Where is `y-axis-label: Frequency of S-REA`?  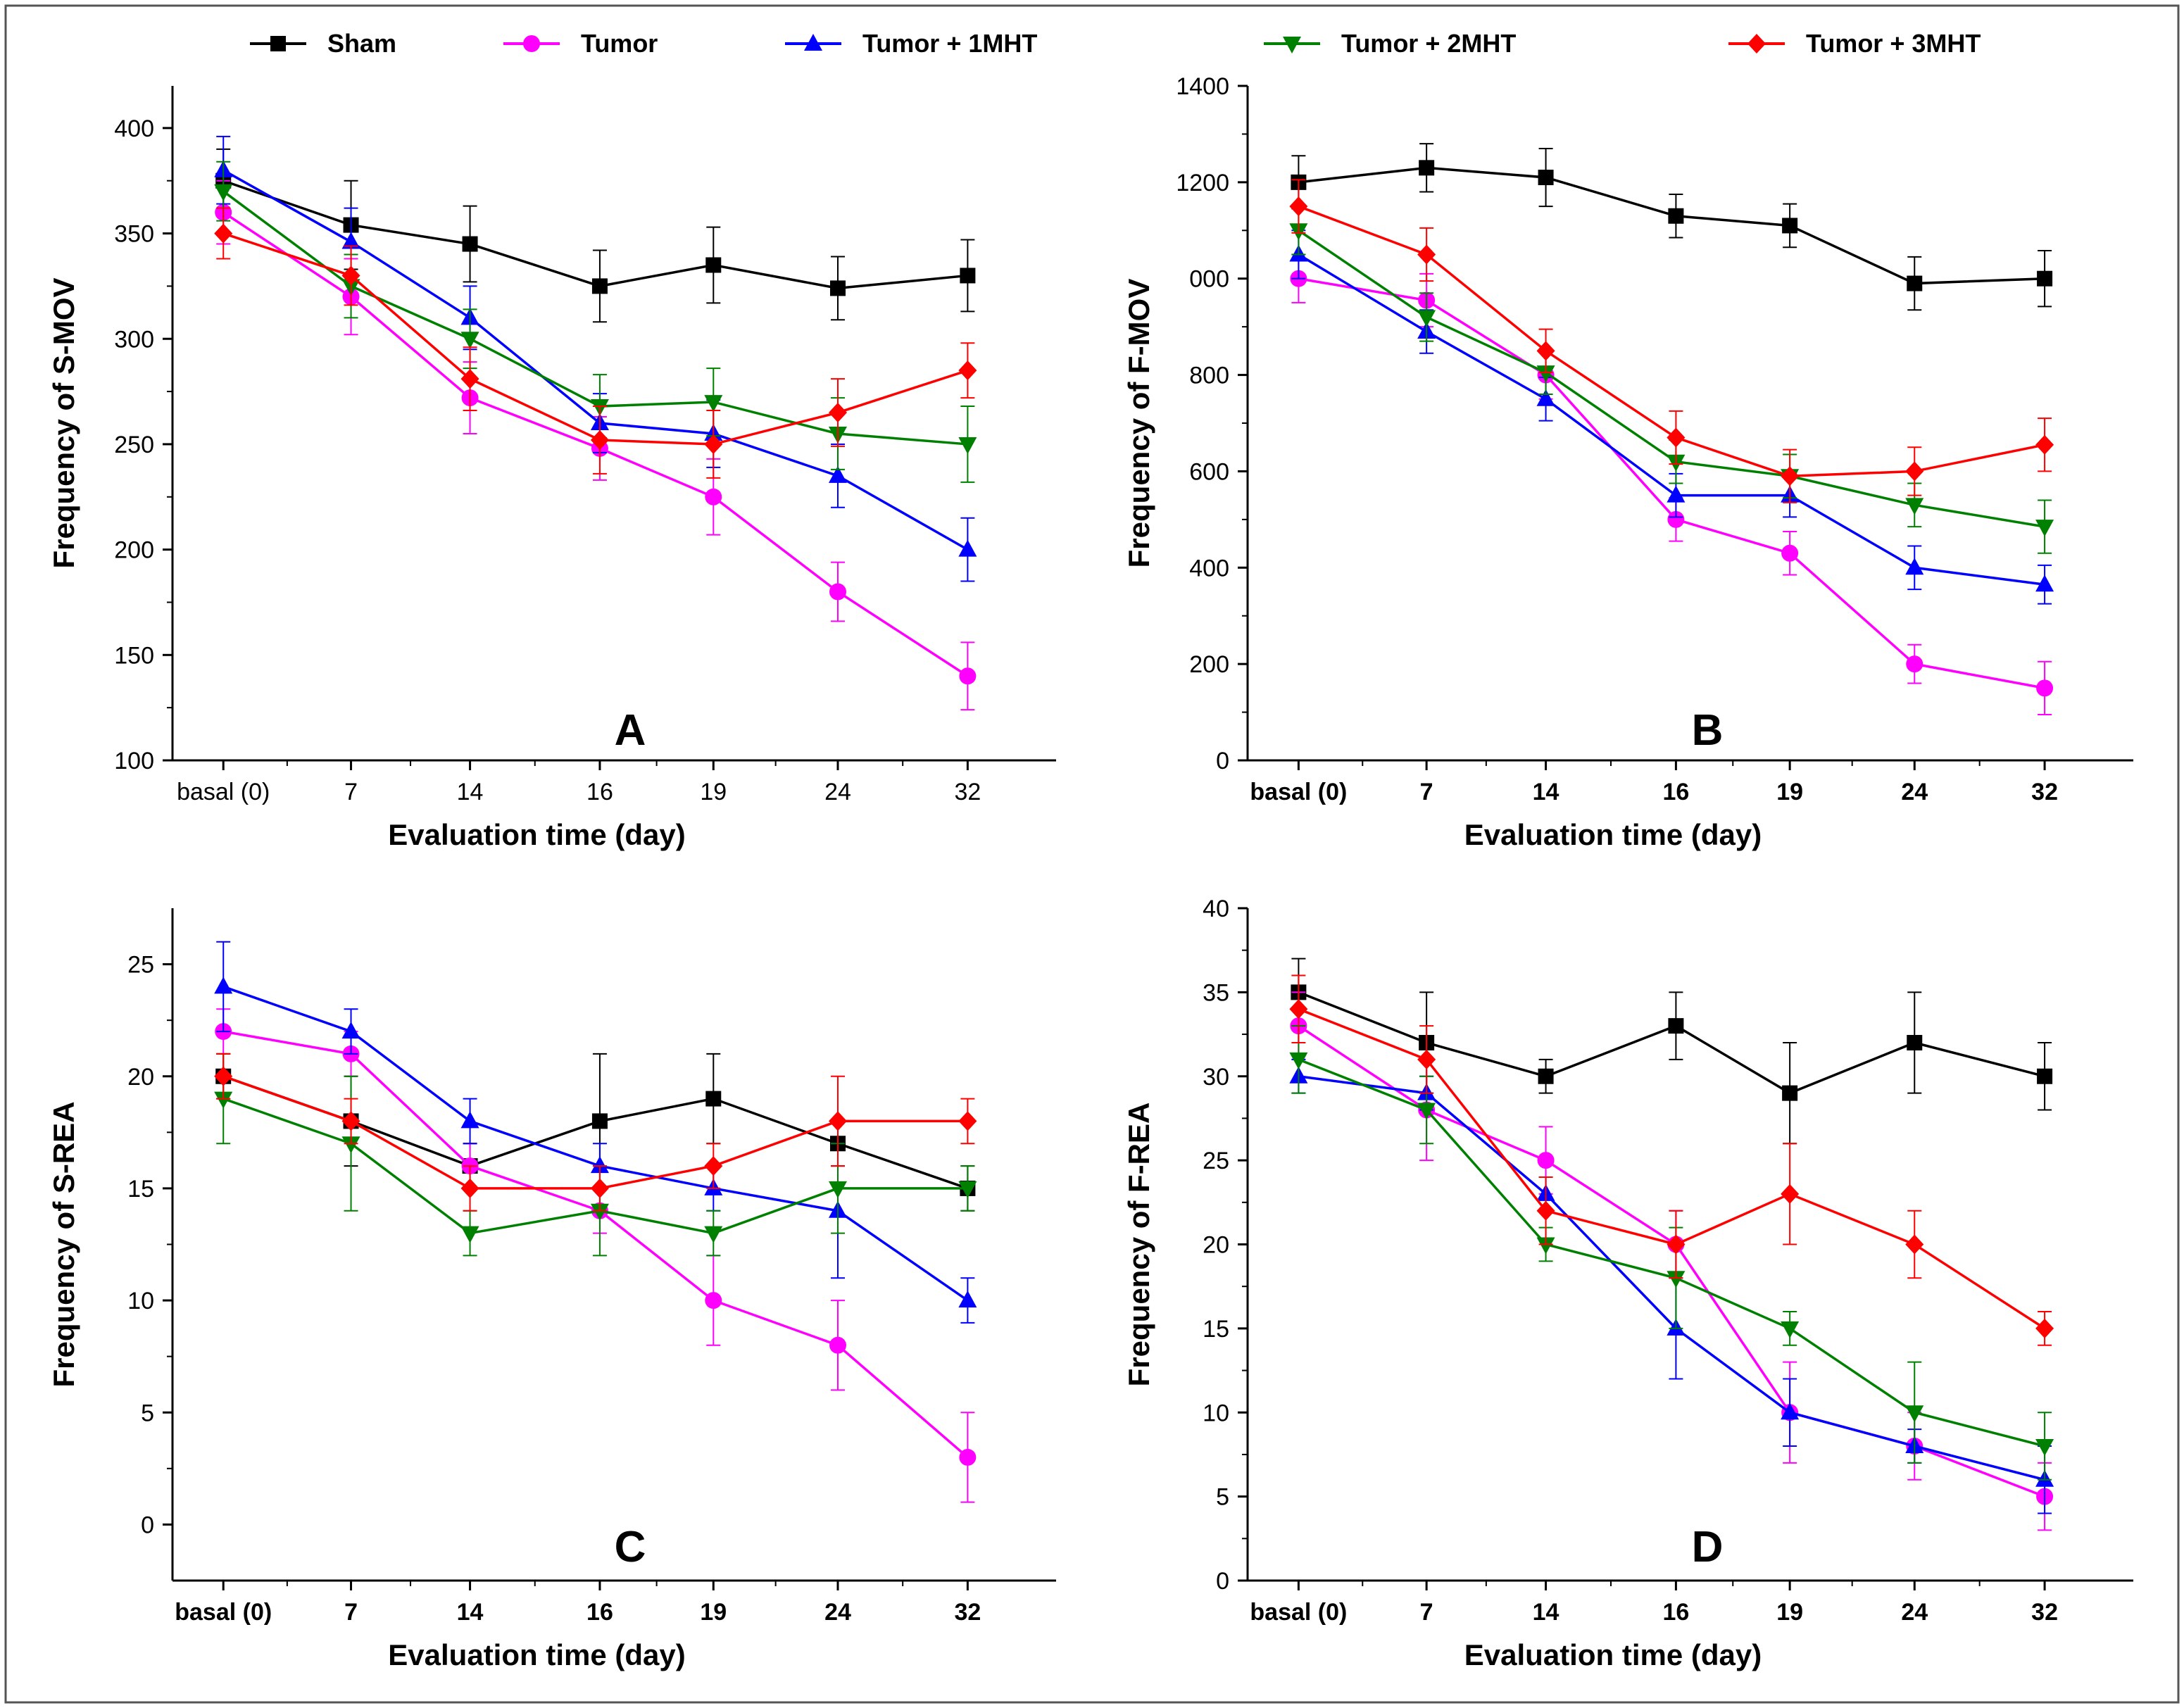
y-axis-label: Frequency of S-REA is located at coordinates (63, 1244).